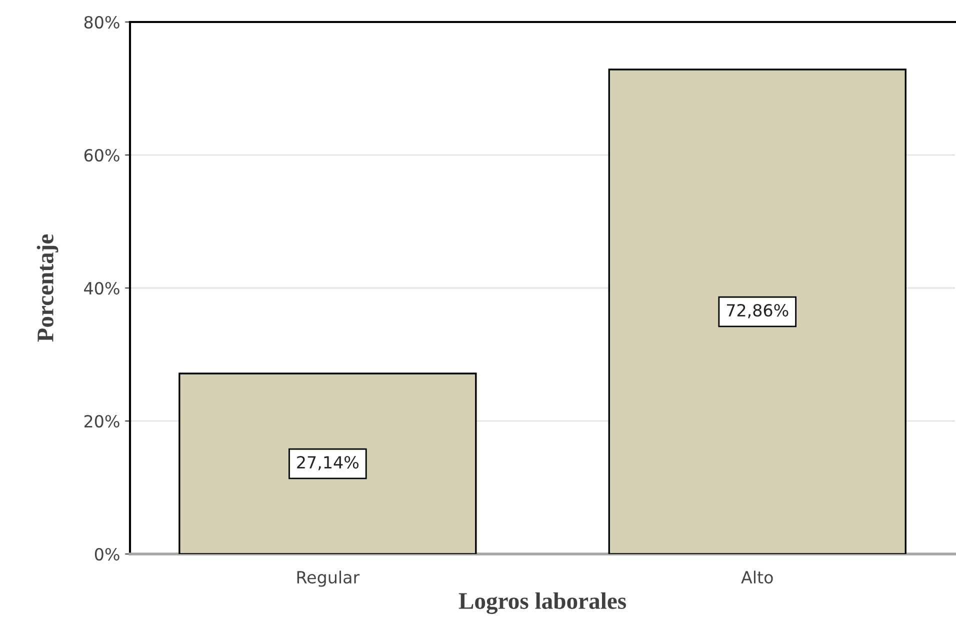 This screenshot has width=956, height=632. I want to click on y-tick-label: 0%, so click(107, 554).